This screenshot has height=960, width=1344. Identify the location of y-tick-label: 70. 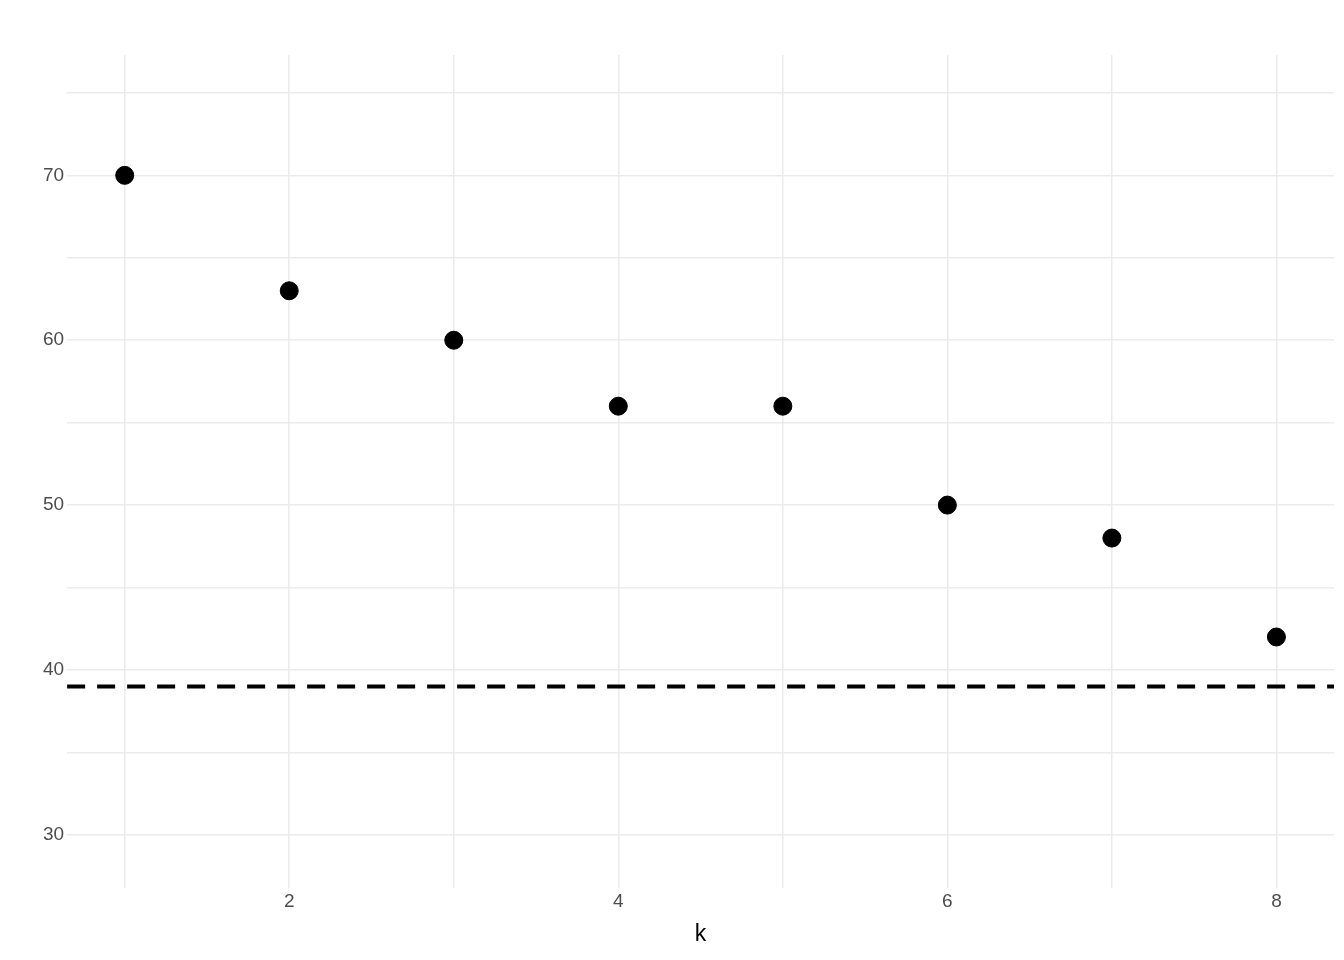
(53, 174).